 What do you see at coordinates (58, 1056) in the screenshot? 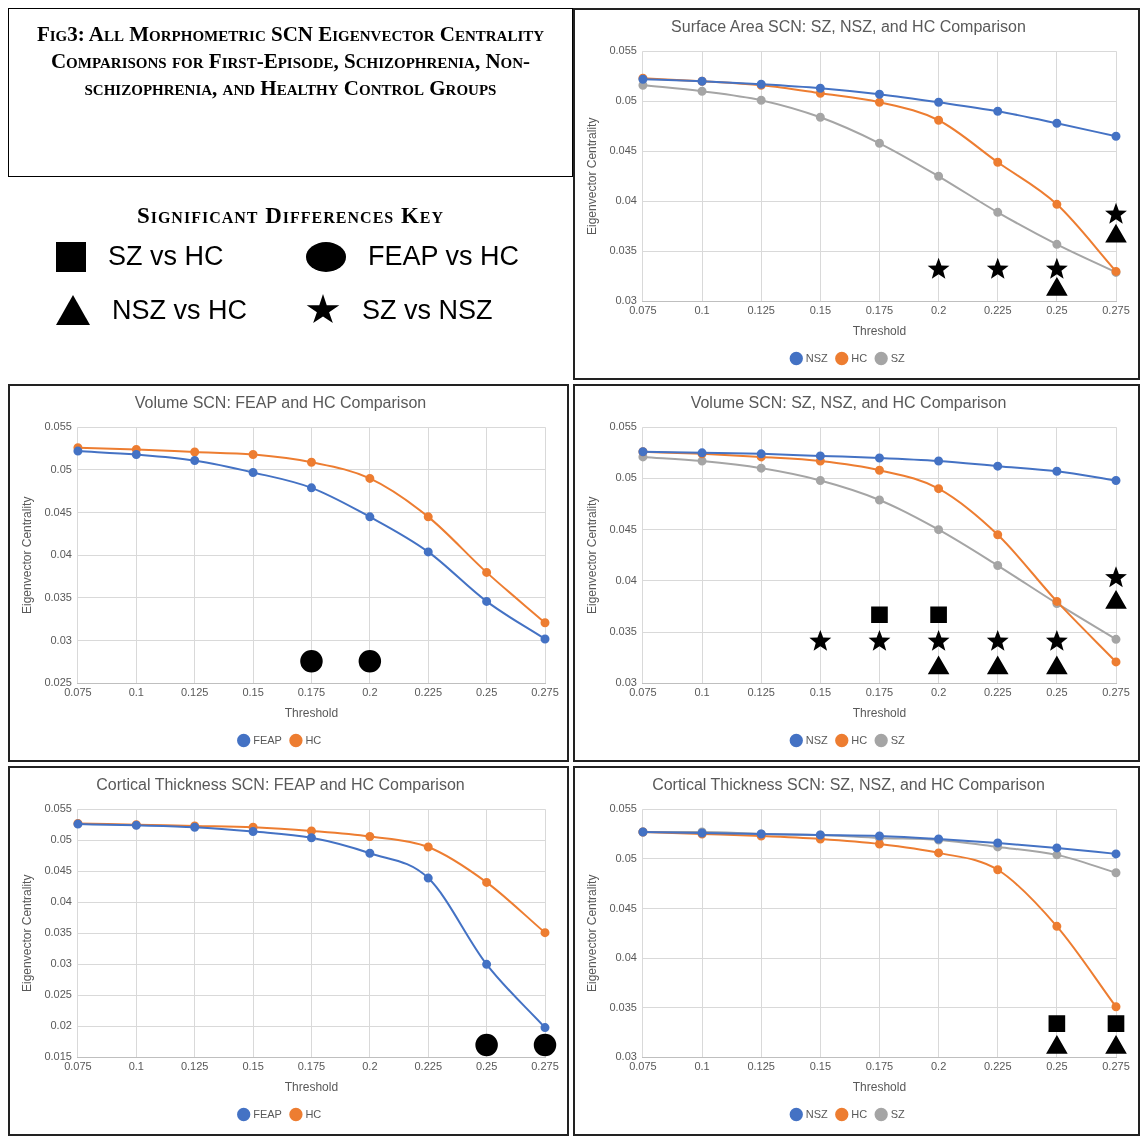
I see `y-tick-label: 0.015` at bounding box center [58, 1056].